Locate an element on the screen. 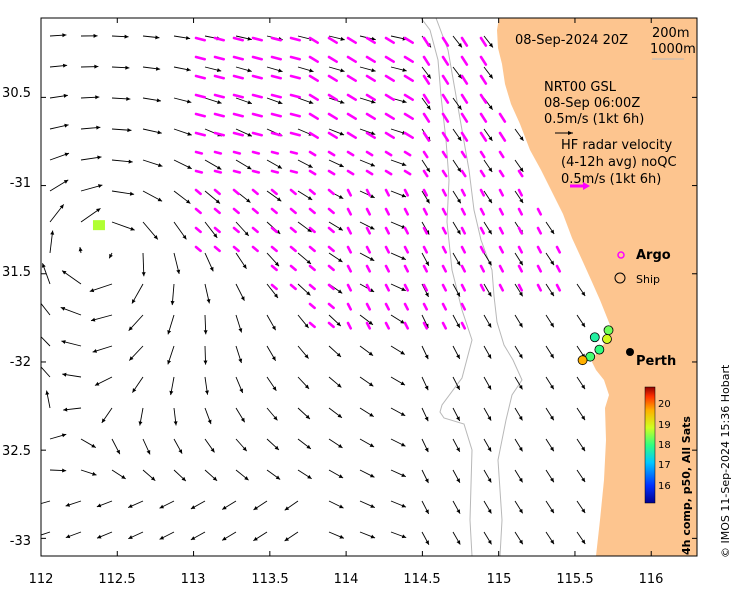 This screenshot has width=740, height=592. model-vector is located at coordinates (46, 341).